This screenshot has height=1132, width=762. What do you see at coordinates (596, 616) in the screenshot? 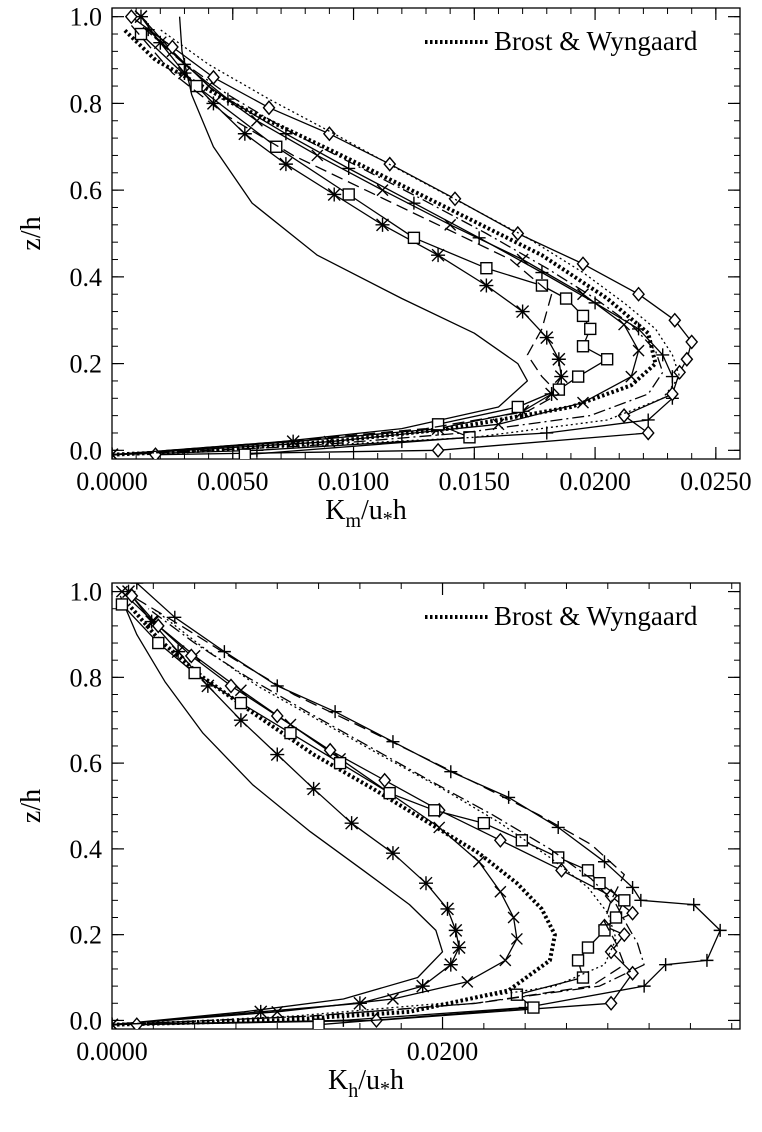
I see `legend-label: Brost & Wyngaard` at bounding box center [596, 616].